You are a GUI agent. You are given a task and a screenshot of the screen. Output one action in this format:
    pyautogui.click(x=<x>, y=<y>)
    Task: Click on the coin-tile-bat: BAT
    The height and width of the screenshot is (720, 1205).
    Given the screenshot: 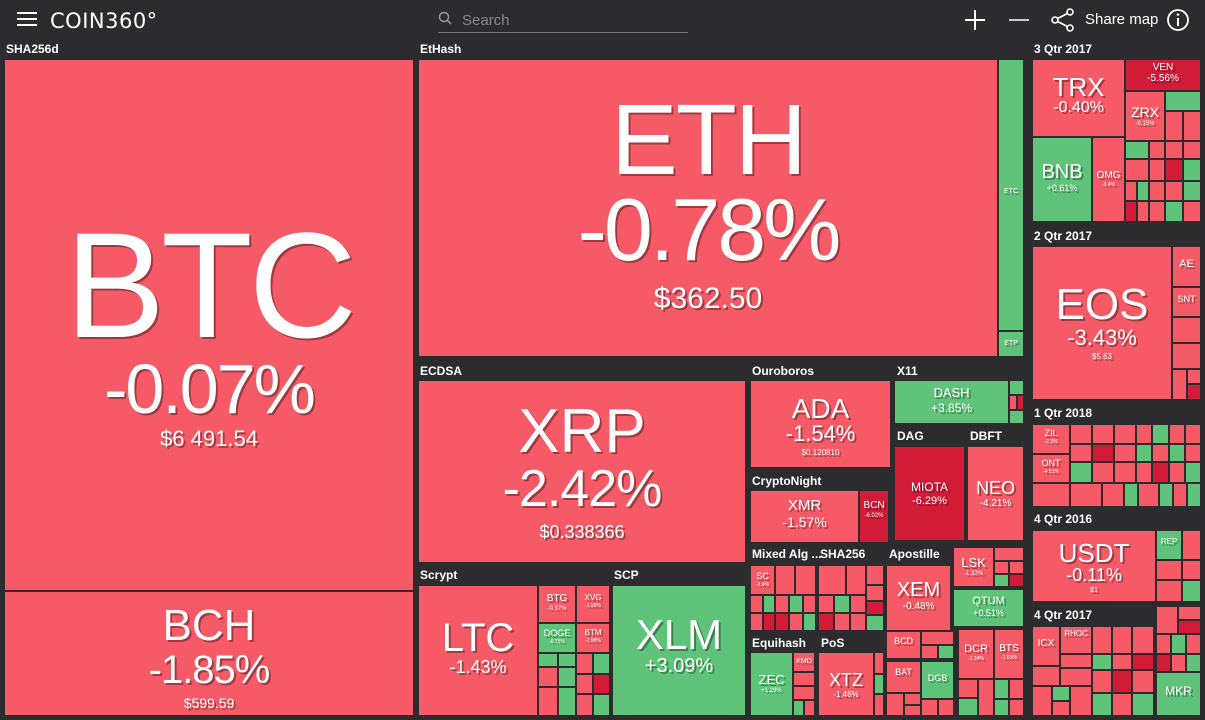 What is the action you would take?
    pyautogui.click(x=903, y=677)
    